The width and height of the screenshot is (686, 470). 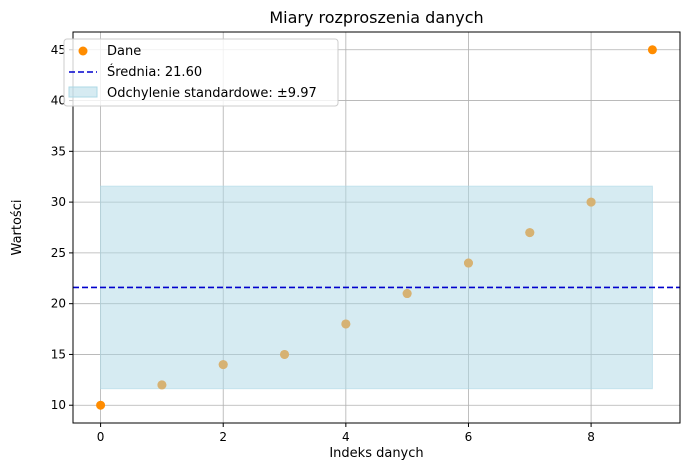 I want to click on legend-label-data: Dane, so click(x=124, y=51).